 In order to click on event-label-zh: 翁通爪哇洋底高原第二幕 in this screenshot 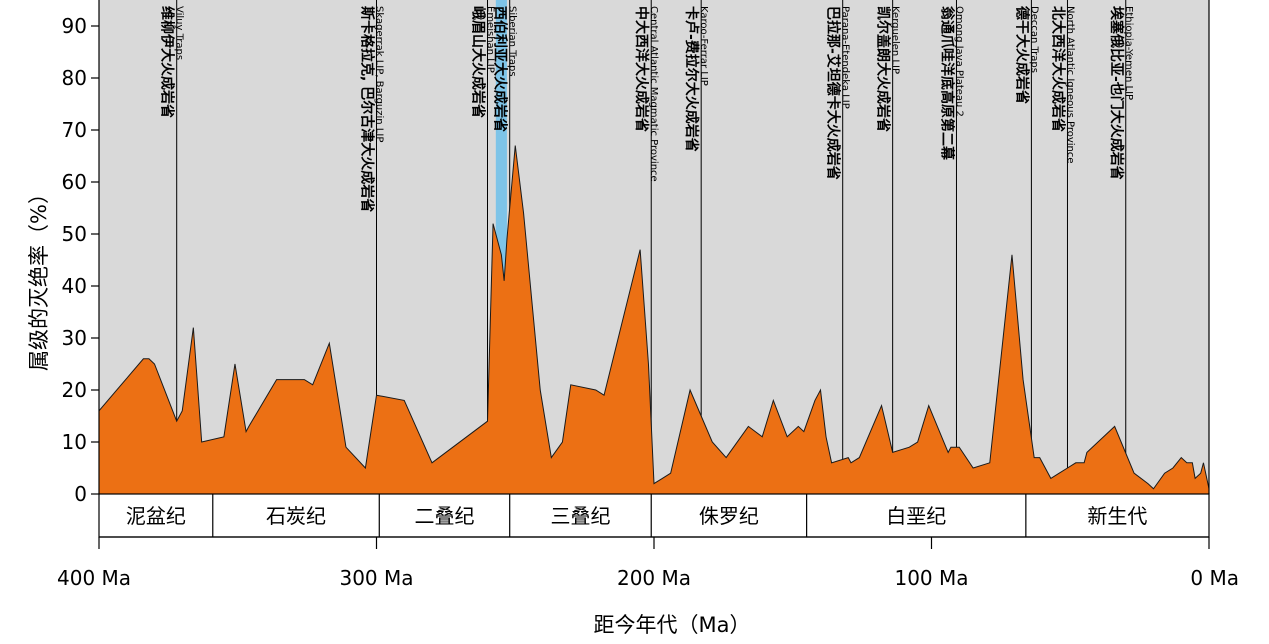, I will do `click(946, 83)`.